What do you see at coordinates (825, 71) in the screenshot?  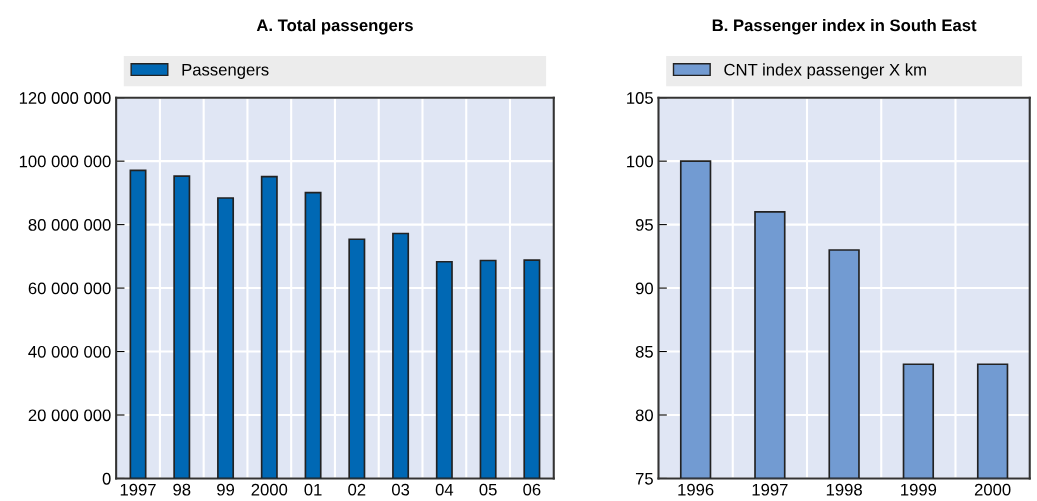 I see `legend-label: CNT index passenger X km` at bounding box center [825, 71].